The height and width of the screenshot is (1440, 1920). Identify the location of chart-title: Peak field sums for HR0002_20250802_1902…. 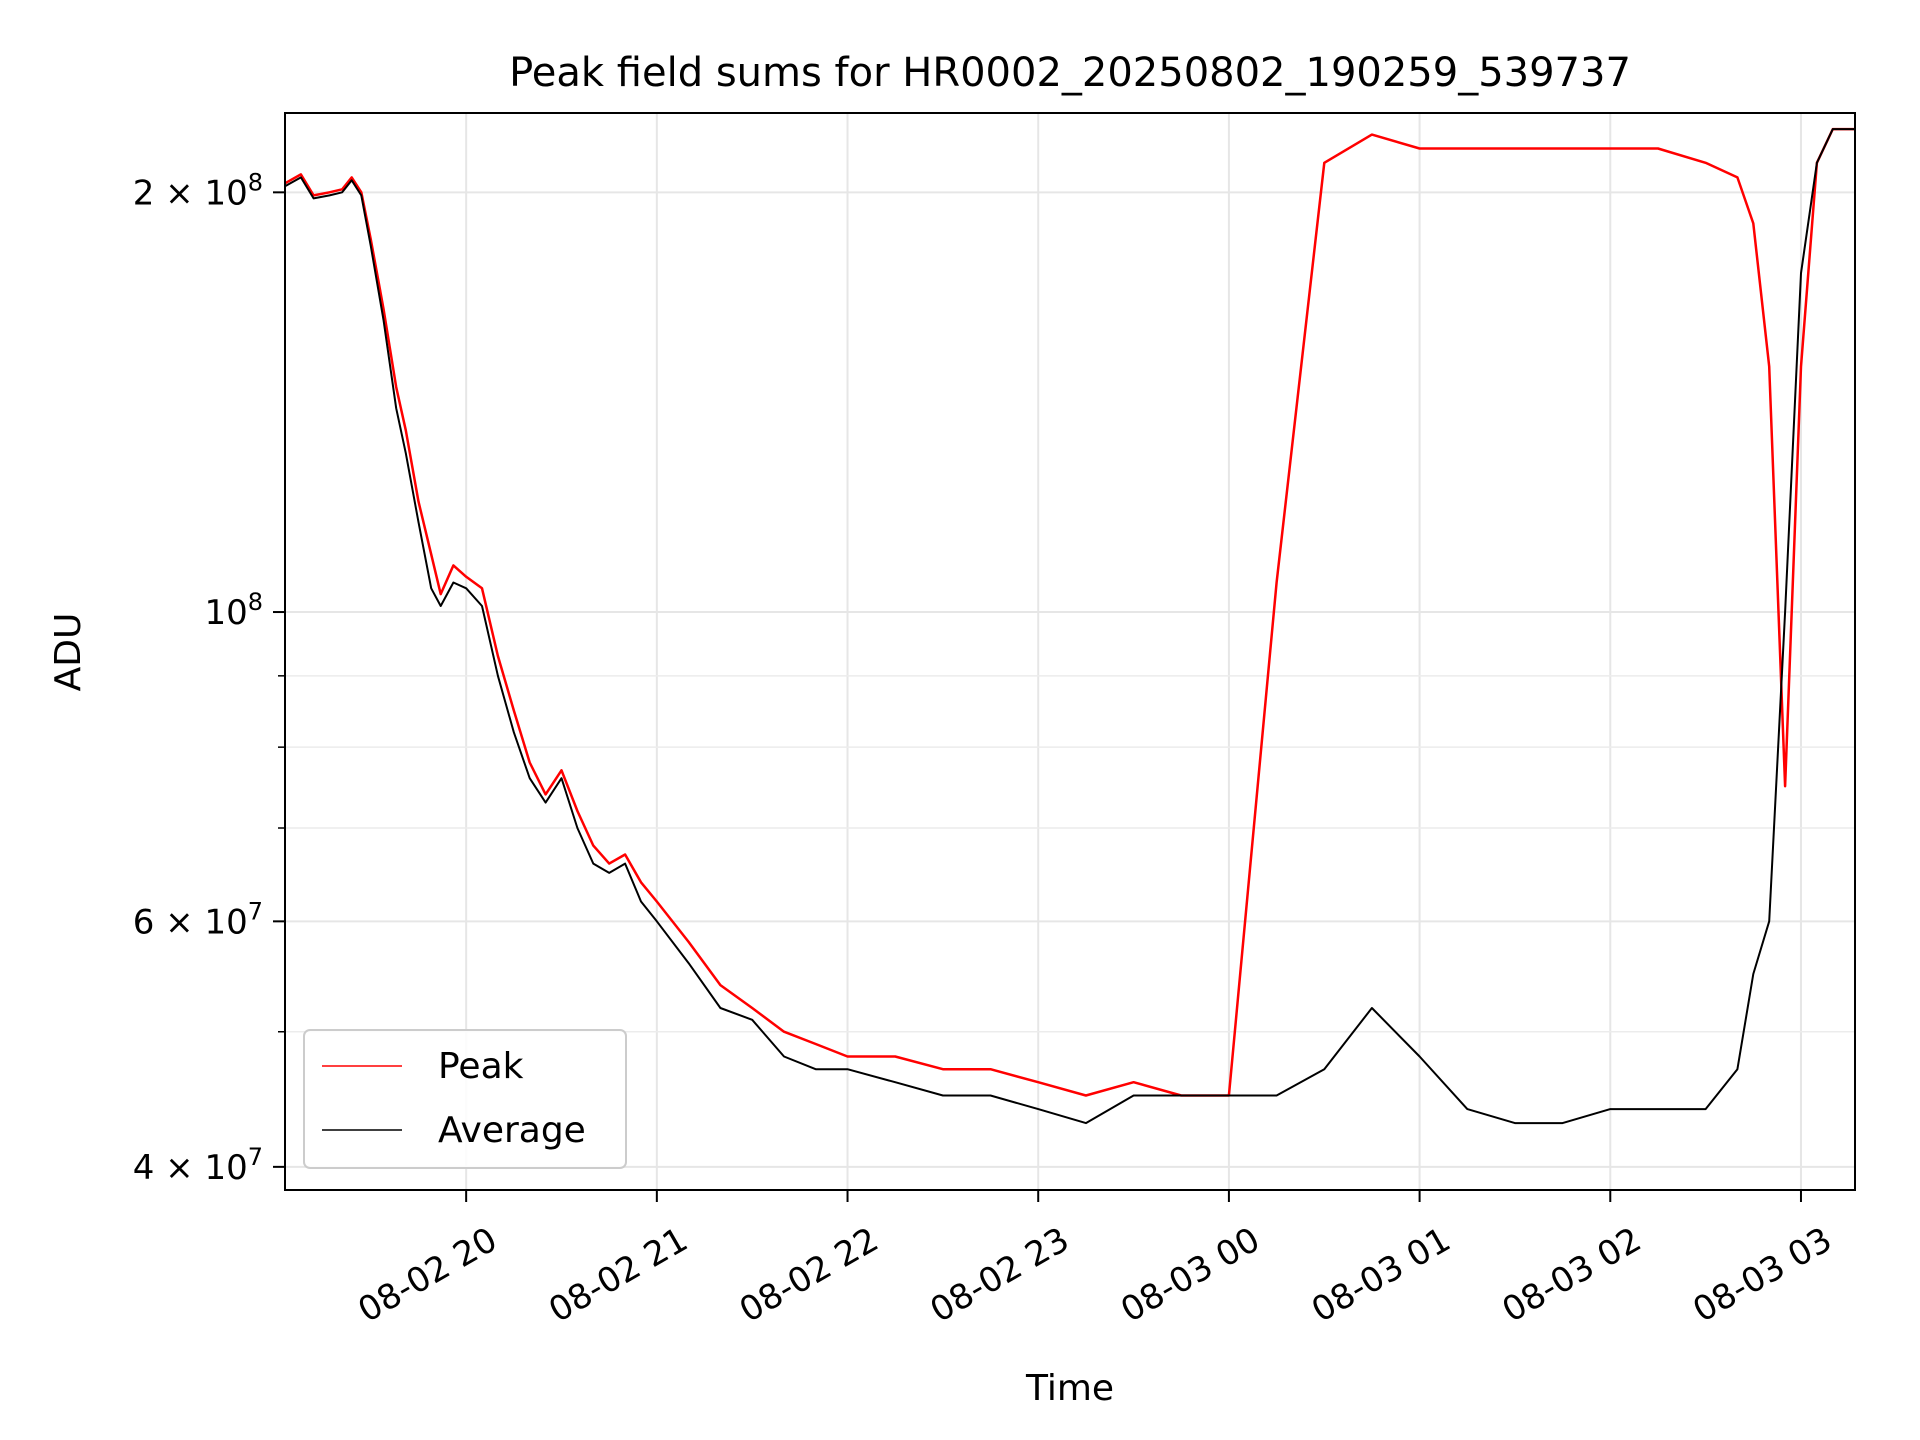
(1070, 73).